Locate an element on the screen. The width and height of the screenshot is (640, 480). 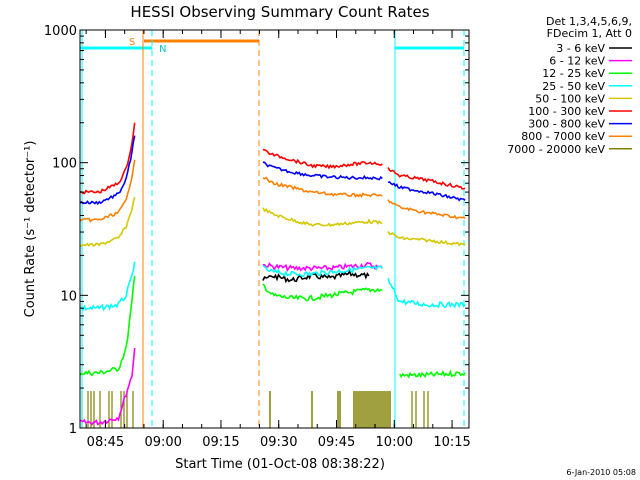
legend-label: 100 - 300 keV is located at coordinates (566, 111).